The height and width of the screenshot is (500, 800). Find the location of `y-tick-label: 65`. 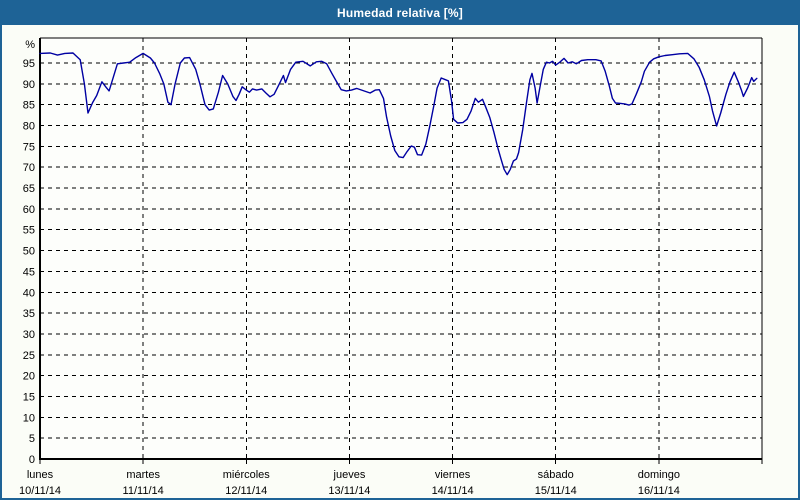

y-tick-label: 65 is located at coordinates (29, 189).